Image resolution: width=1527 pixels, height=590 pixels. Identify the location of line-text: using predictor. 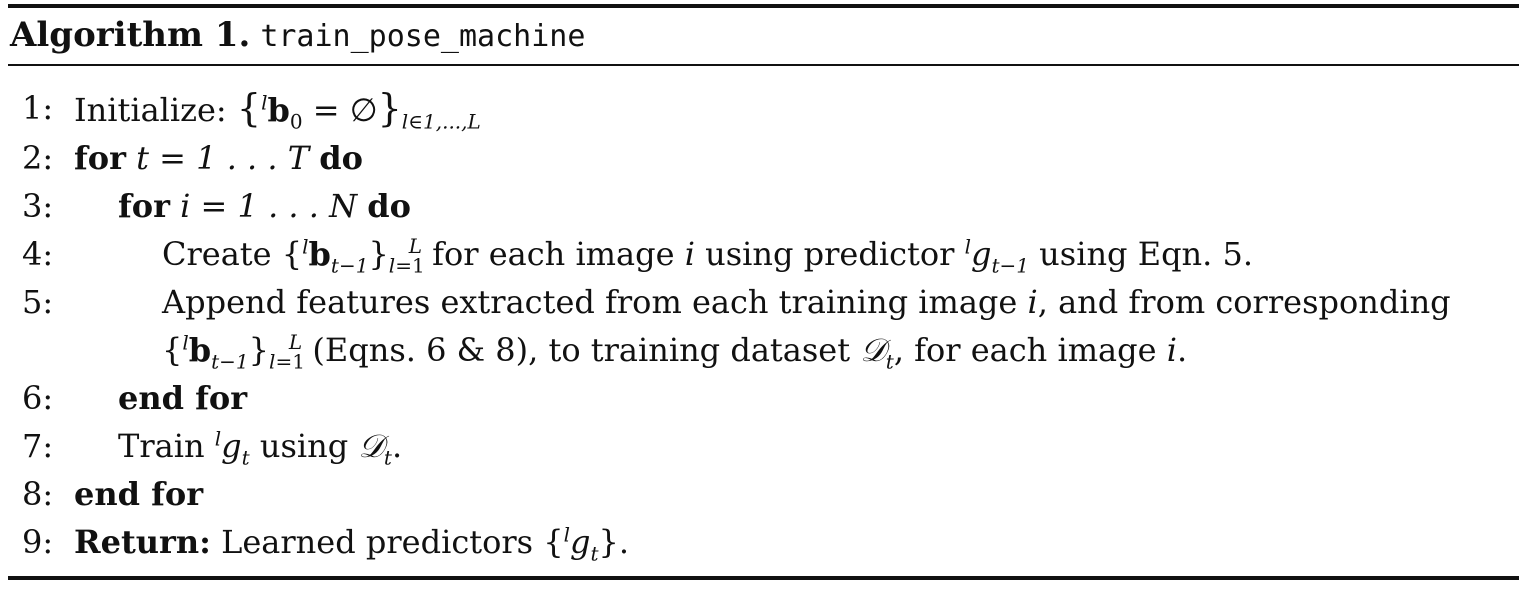
(829, 254).